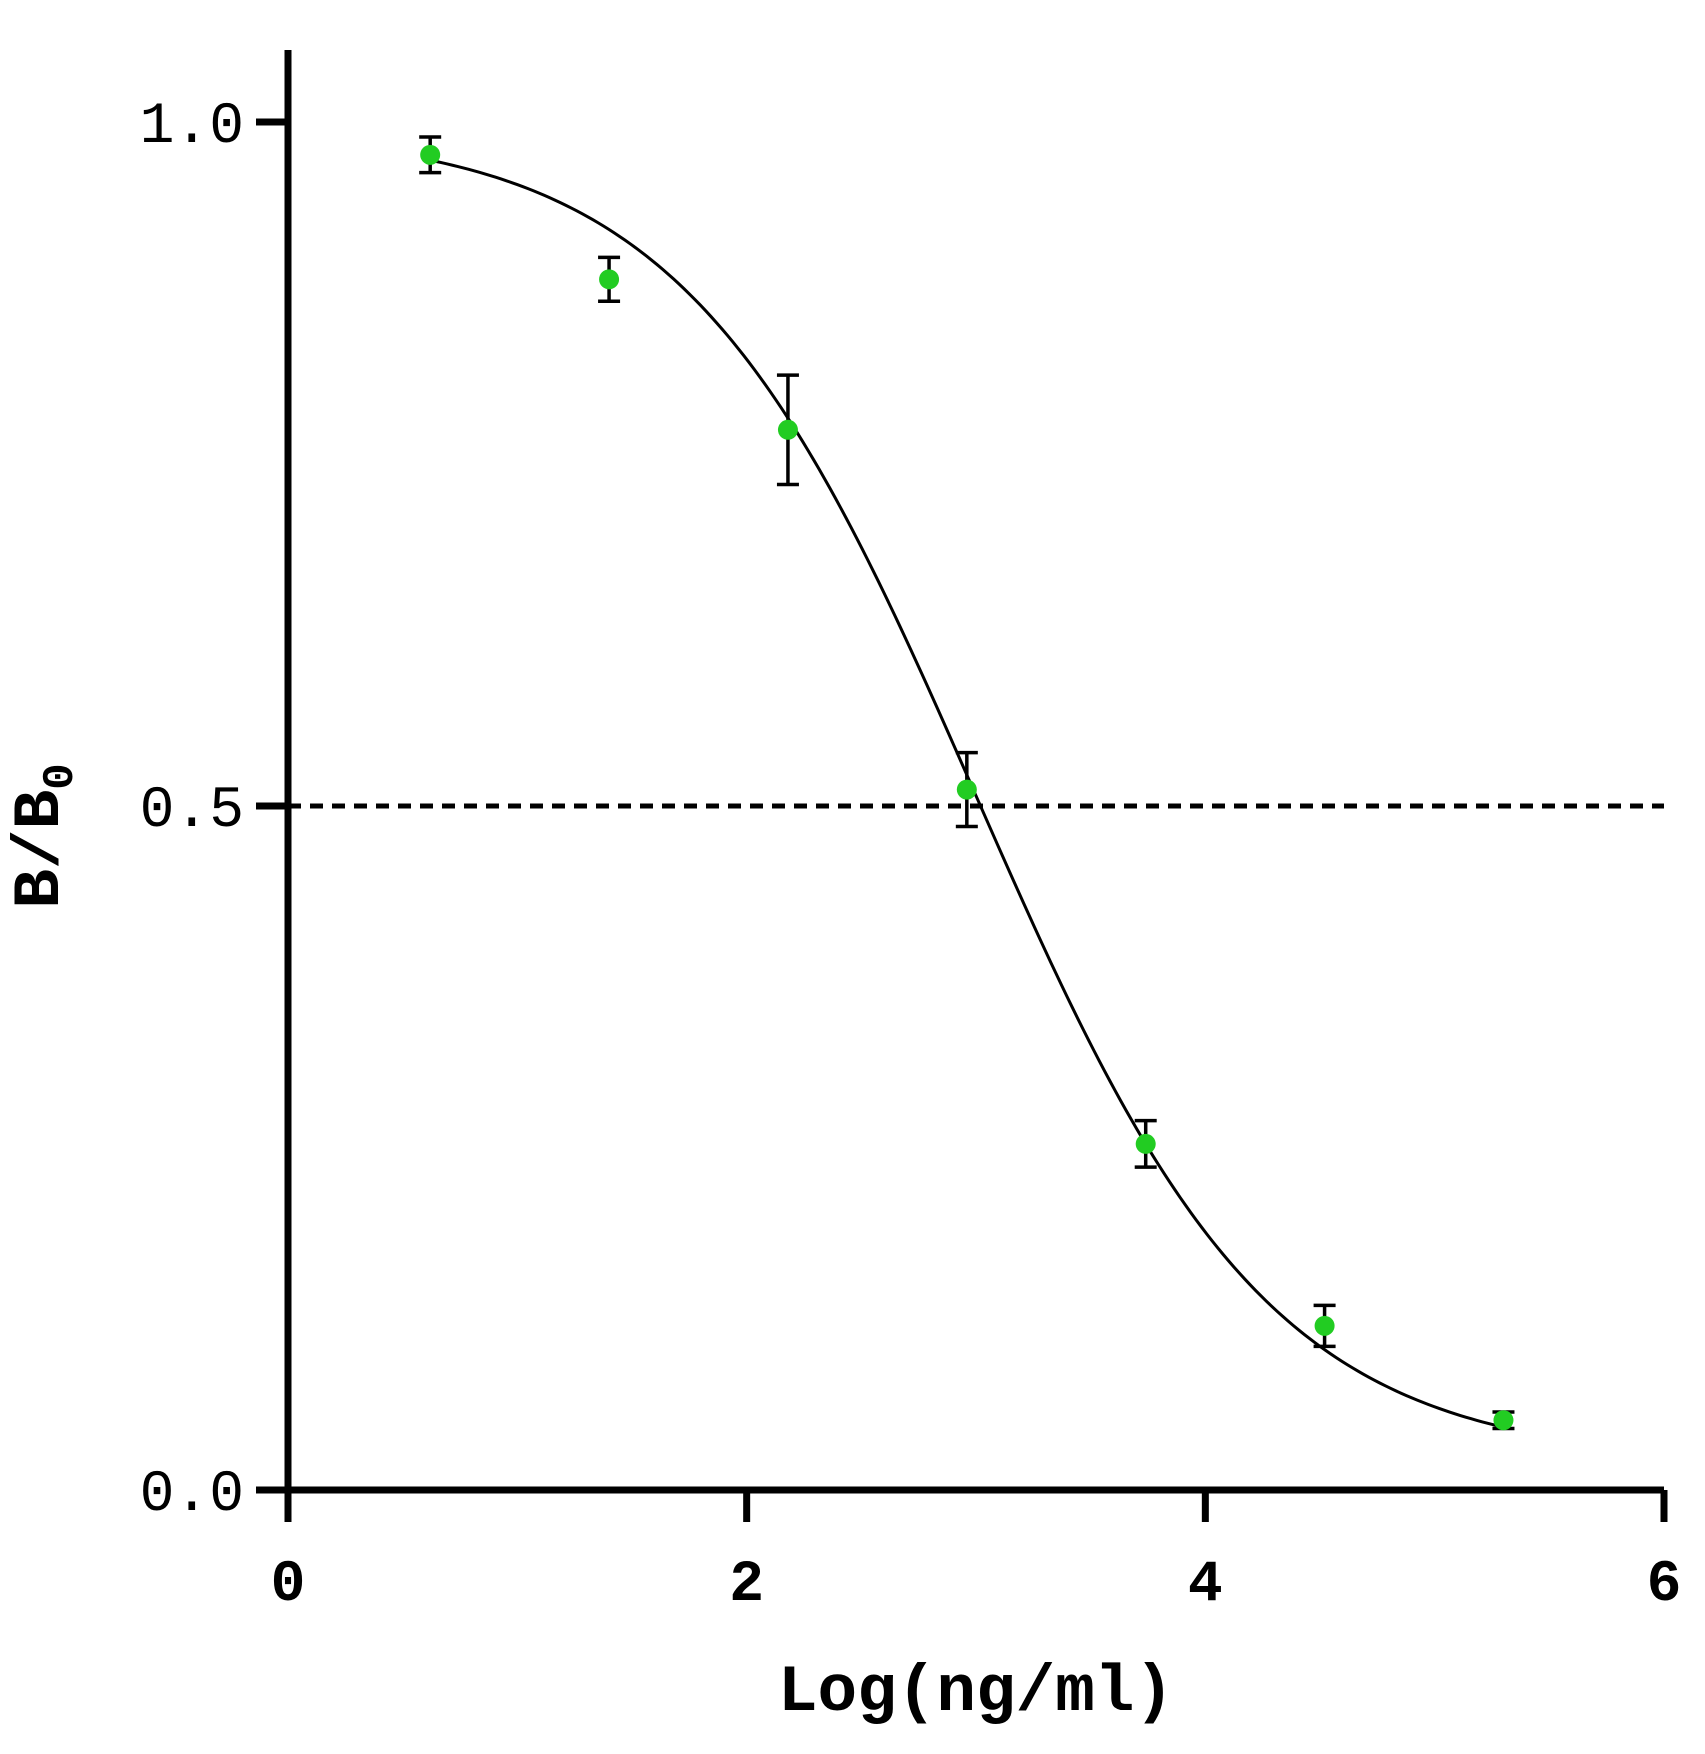  Describe the element at coordinates (288, 1585) in the screenshot. I see `x-tick-label: 0` at that location.